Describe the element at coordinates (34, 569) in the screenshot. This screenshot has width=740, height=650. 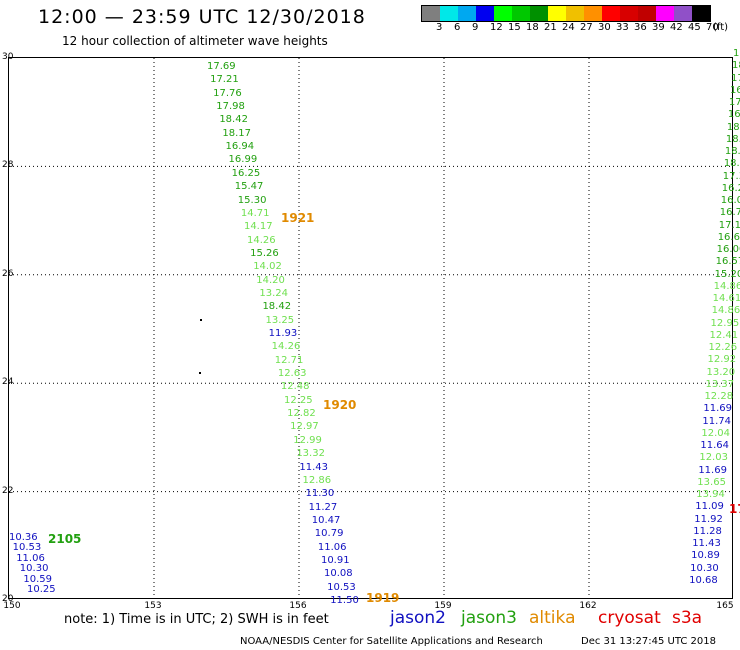
I see `wave-height-value: 10.30` at that location.